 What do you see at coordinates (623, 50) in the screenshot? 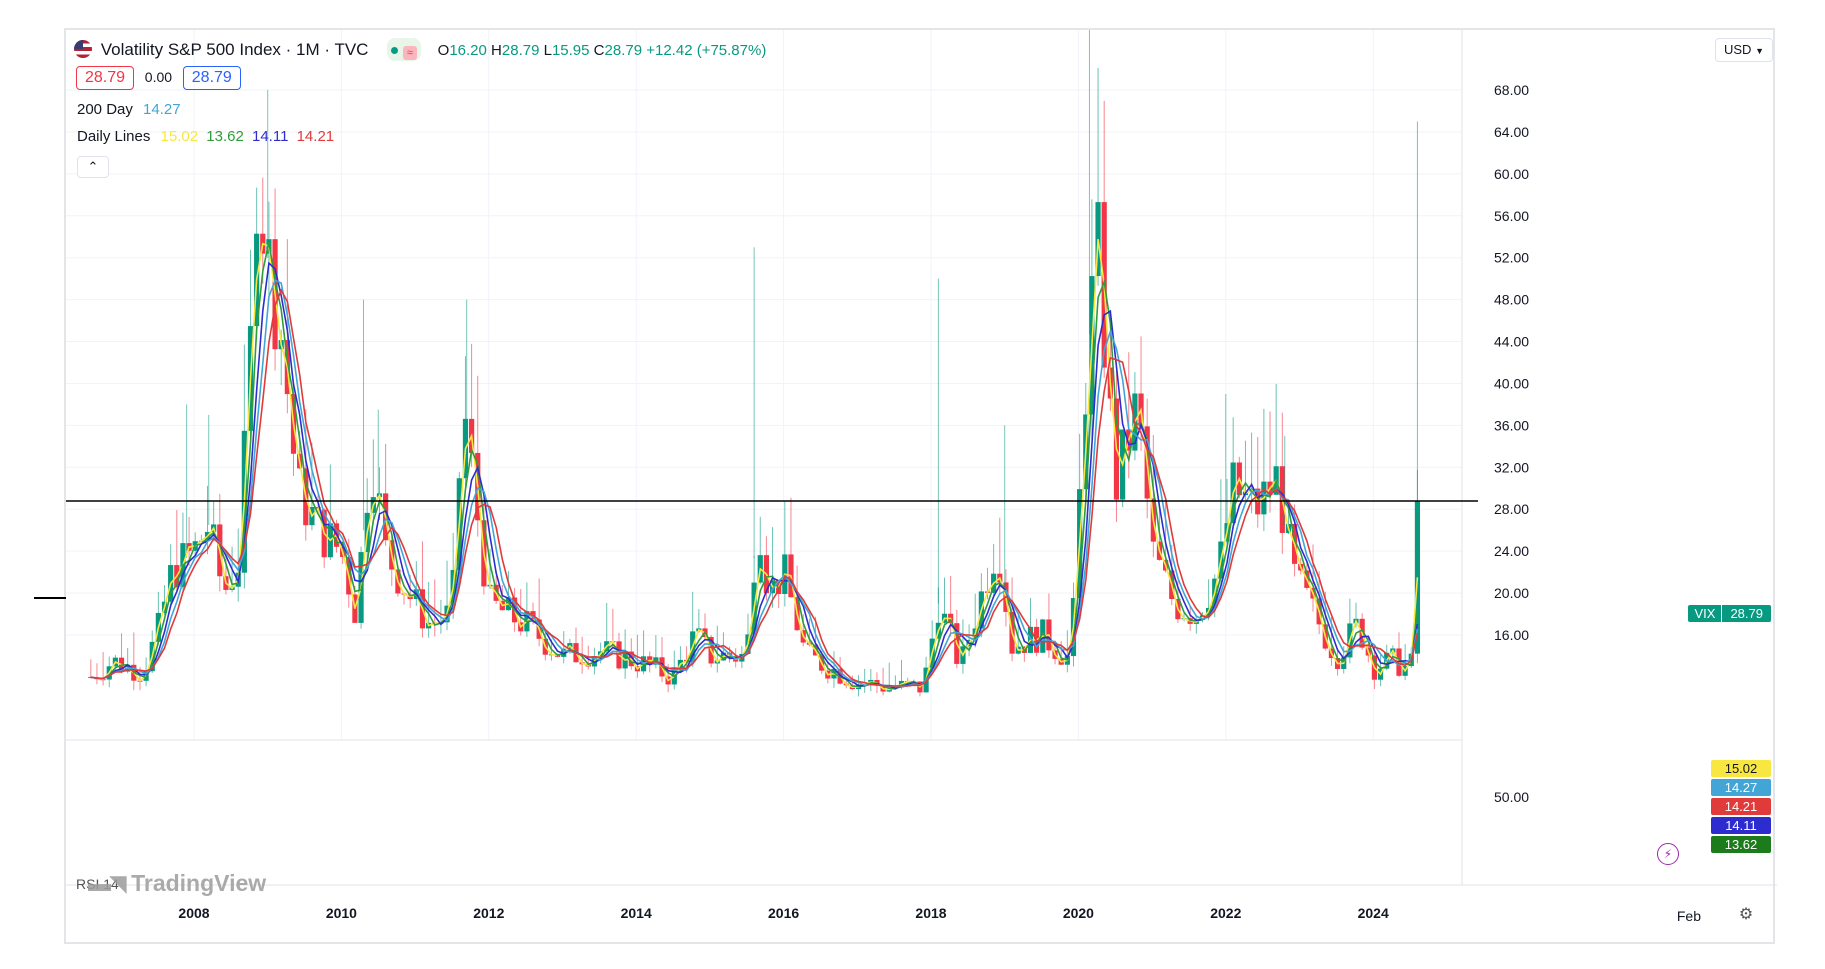
I see `close-value: 28.79` at bounding box center [623, 50].